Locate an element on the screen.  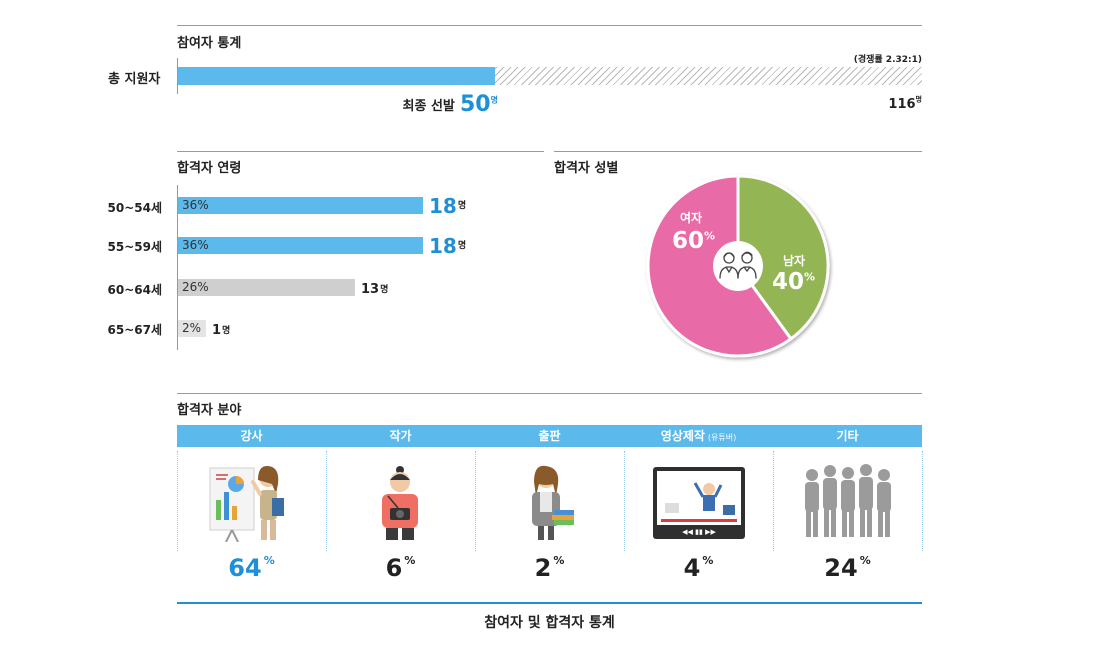
age-count-1-unit: 명 is located at coordinates (462, 206).